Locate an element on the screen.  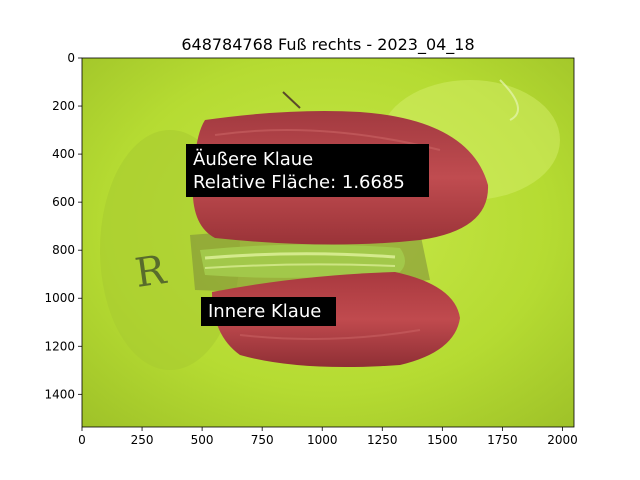
x-tick-label: 1500 is located at coordinates (442, 440).